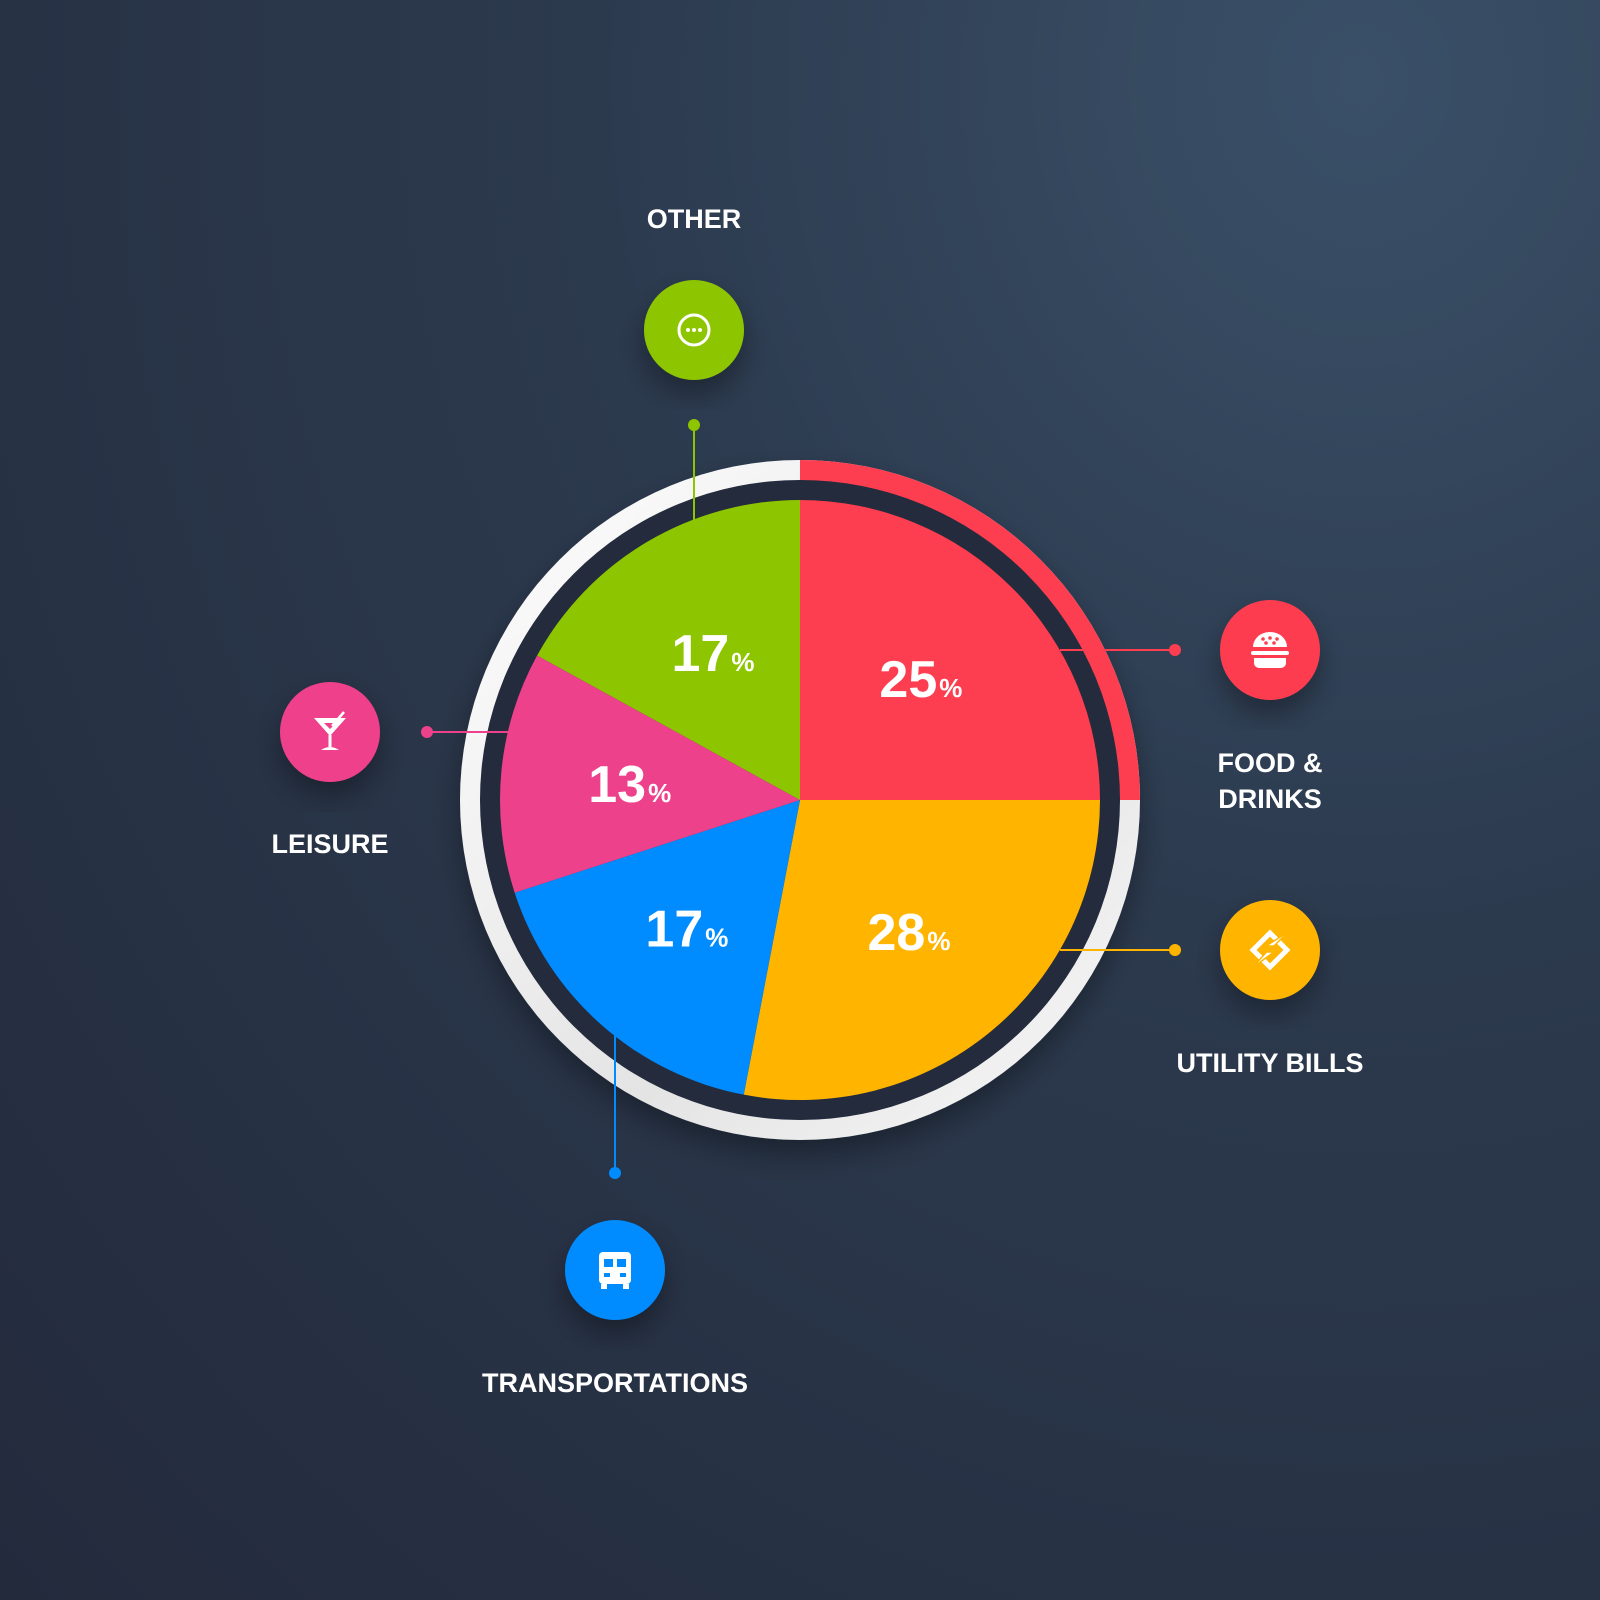 The image size is (1600, 1600). I want to click on slice-transportations, so click(657, 947).